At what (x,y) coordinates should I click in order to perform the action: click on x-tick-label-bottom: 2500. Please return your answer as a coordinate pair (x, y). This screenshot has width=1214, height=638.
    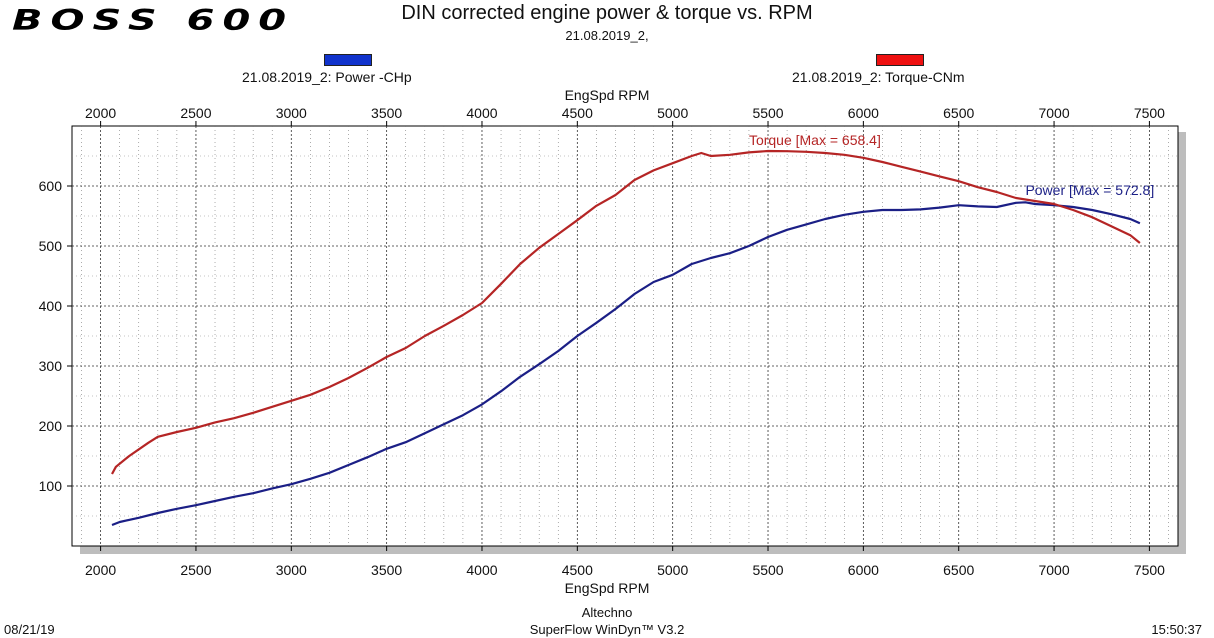
    Looking at the image, I should click on (195, 570).